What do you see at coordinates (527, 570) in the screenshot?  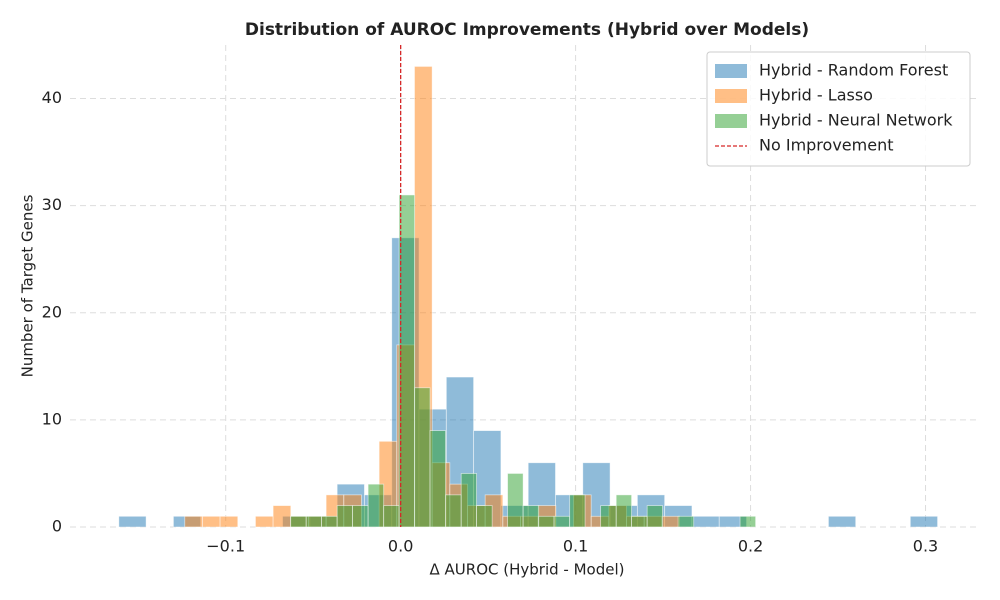 I see `x-axis-label: Δ AUROC (Hybrid - Model)` at bounding box center [527, 570].